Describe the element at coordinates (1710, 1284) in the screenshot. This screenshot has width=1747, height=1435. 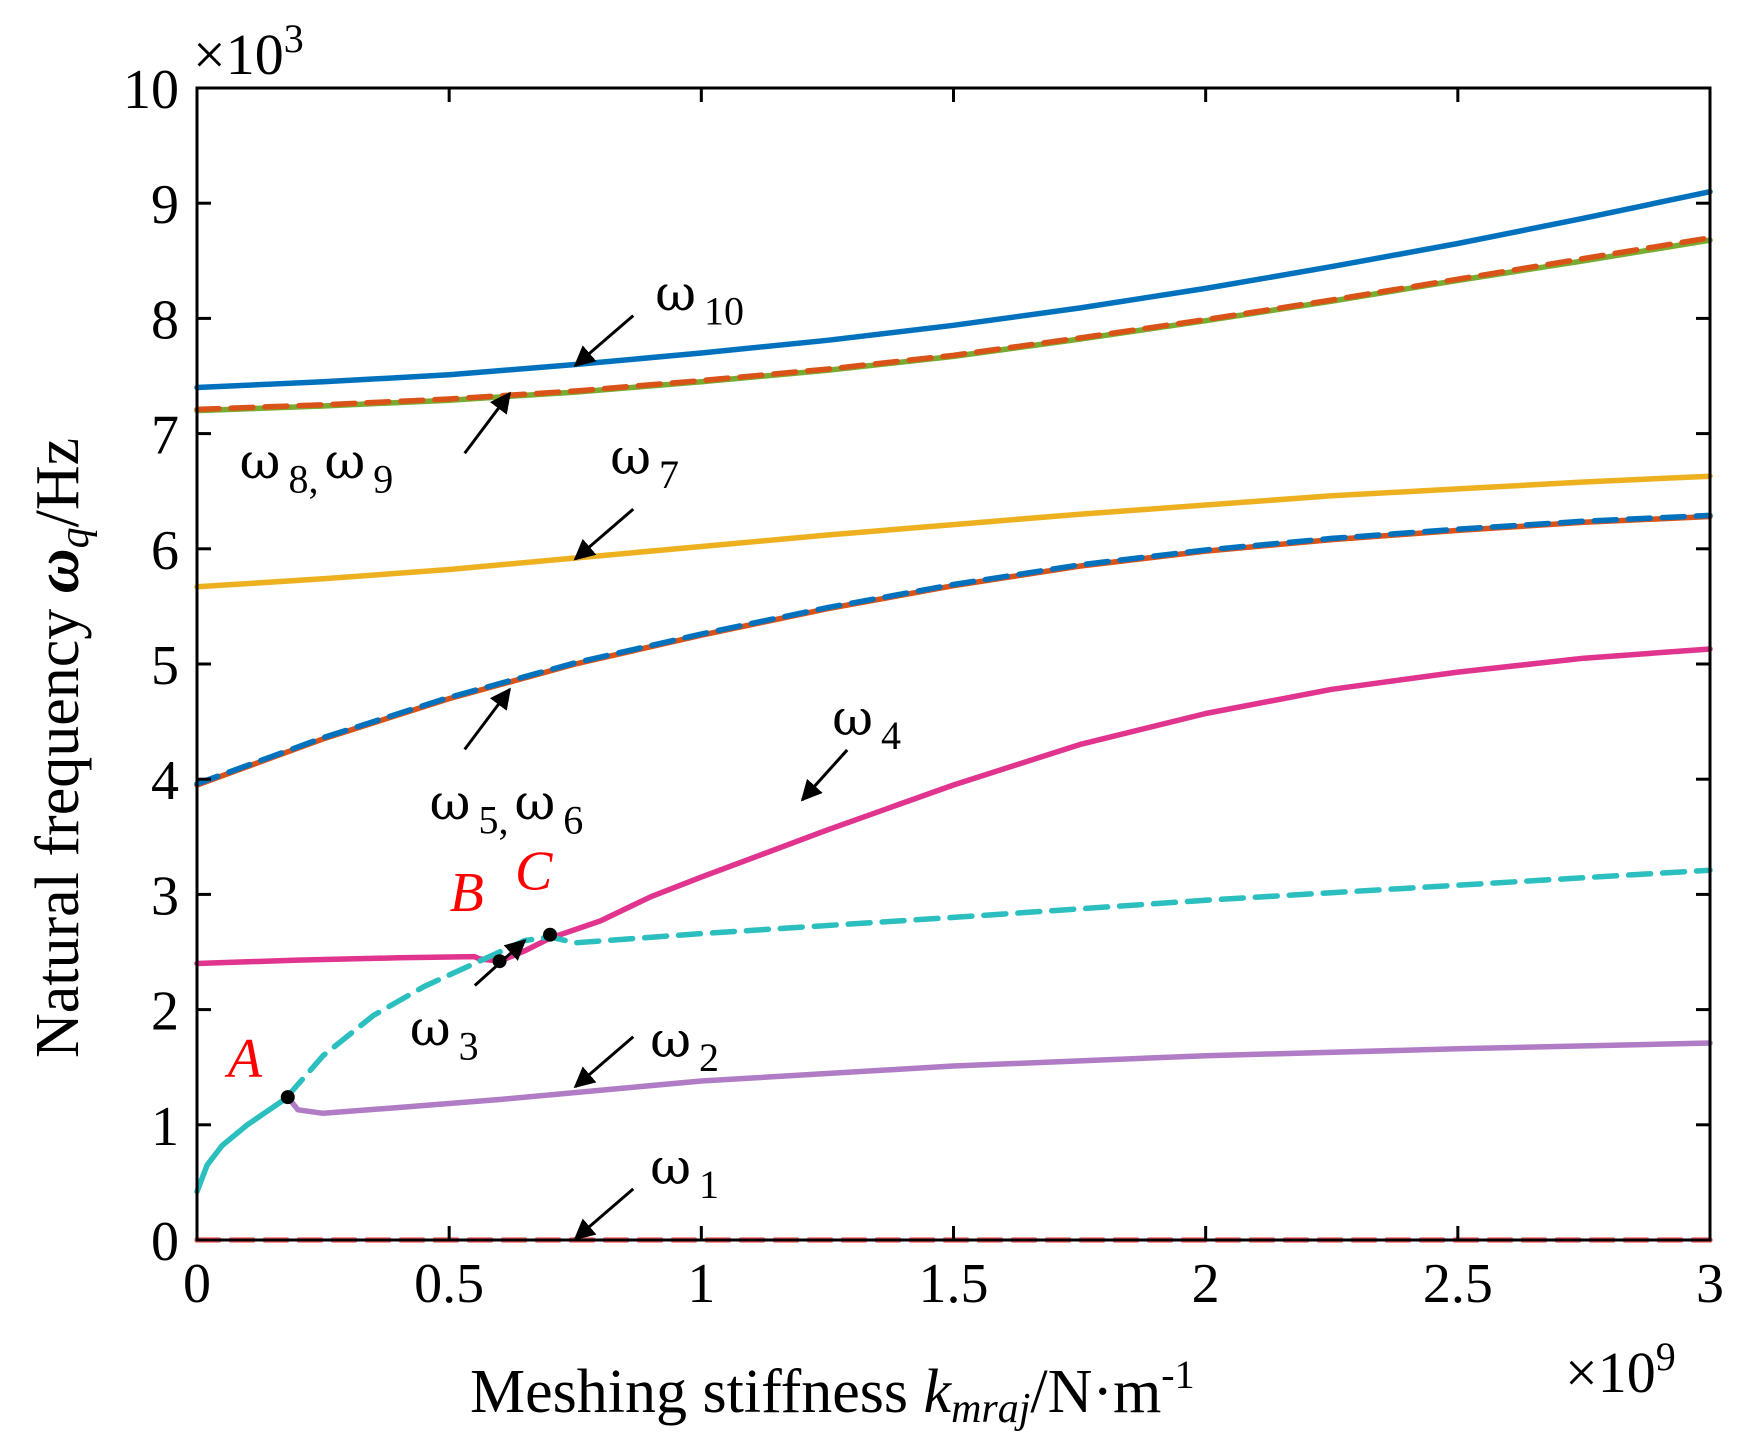
I see `x-tick-label: 3` at that location.